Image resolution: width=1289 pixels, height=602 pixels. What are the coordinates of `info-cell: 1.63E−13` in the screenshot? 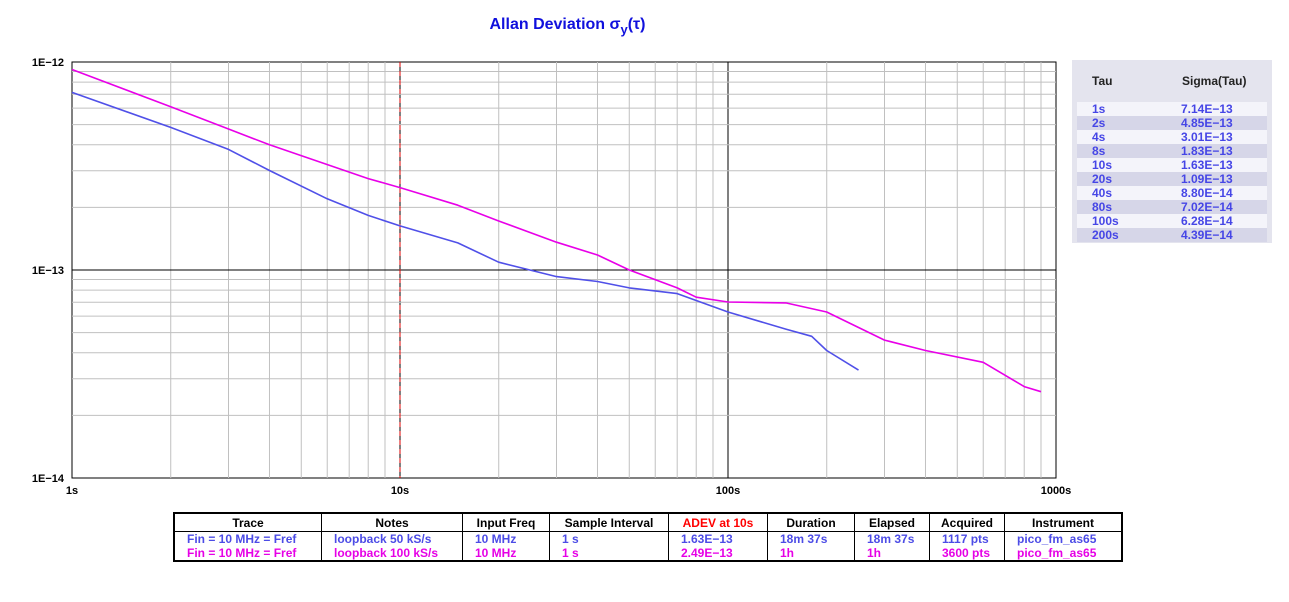 It's located at (718, 538).